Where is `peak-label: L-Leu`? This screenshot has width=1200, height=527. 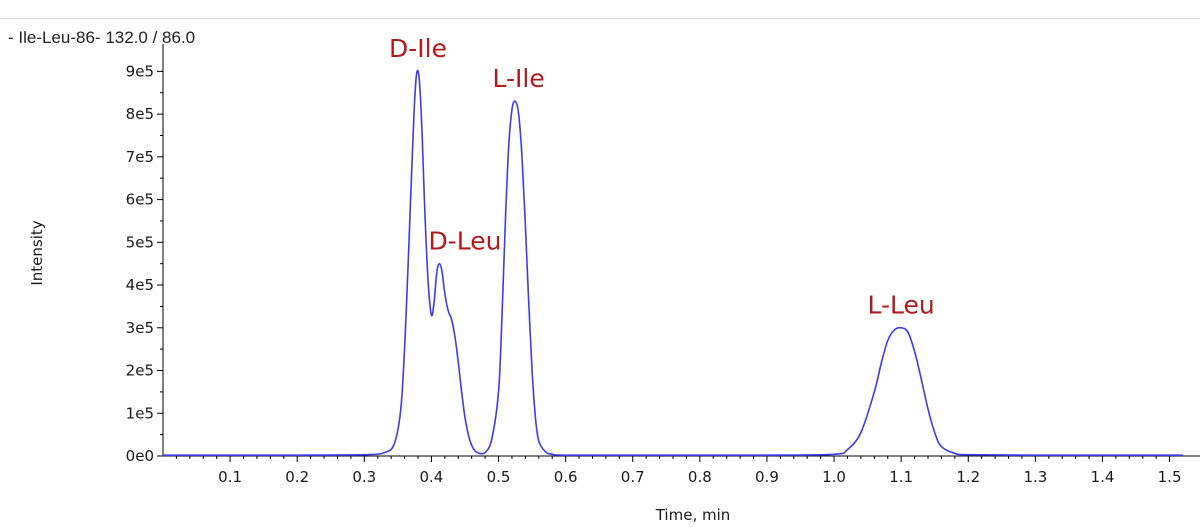
peak-label: L-Leu is located at coordinates (901, 305).